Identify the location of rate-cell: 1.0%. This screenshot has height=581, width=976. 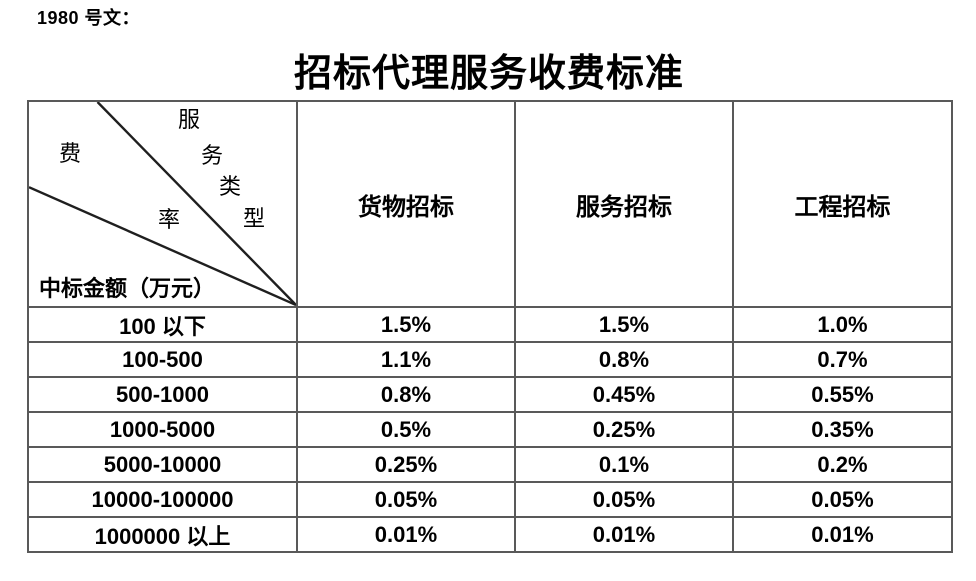
(842, 324).